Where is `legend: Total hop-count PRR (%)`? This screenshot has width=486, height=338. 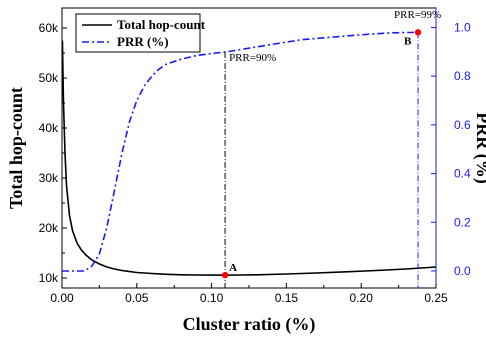
legend: Total hop-count PRR (%) is located at coordinates (140, 33).